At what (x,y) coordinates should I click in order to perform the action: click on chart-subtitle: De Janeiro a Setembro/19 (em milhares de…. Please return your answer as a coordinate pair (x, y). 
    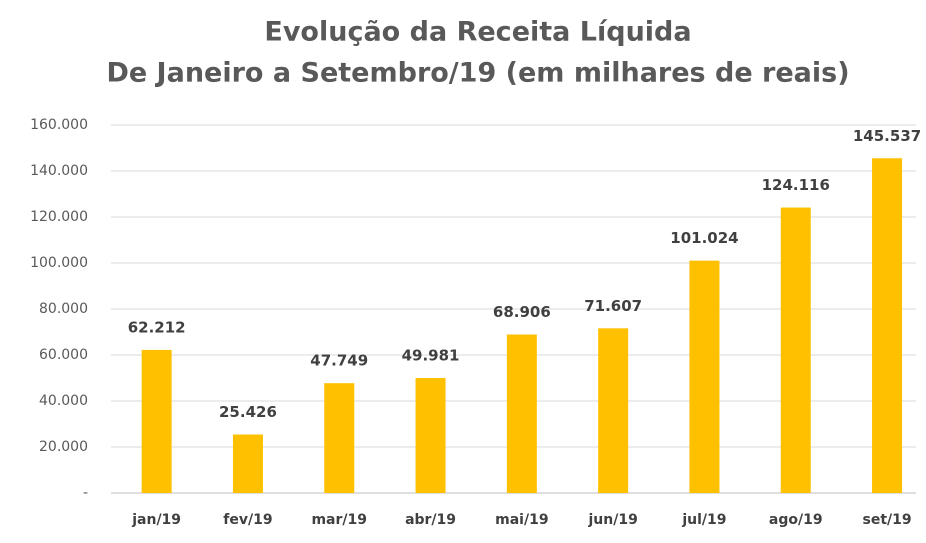
    Looking at the image, I should click on (477, 73).